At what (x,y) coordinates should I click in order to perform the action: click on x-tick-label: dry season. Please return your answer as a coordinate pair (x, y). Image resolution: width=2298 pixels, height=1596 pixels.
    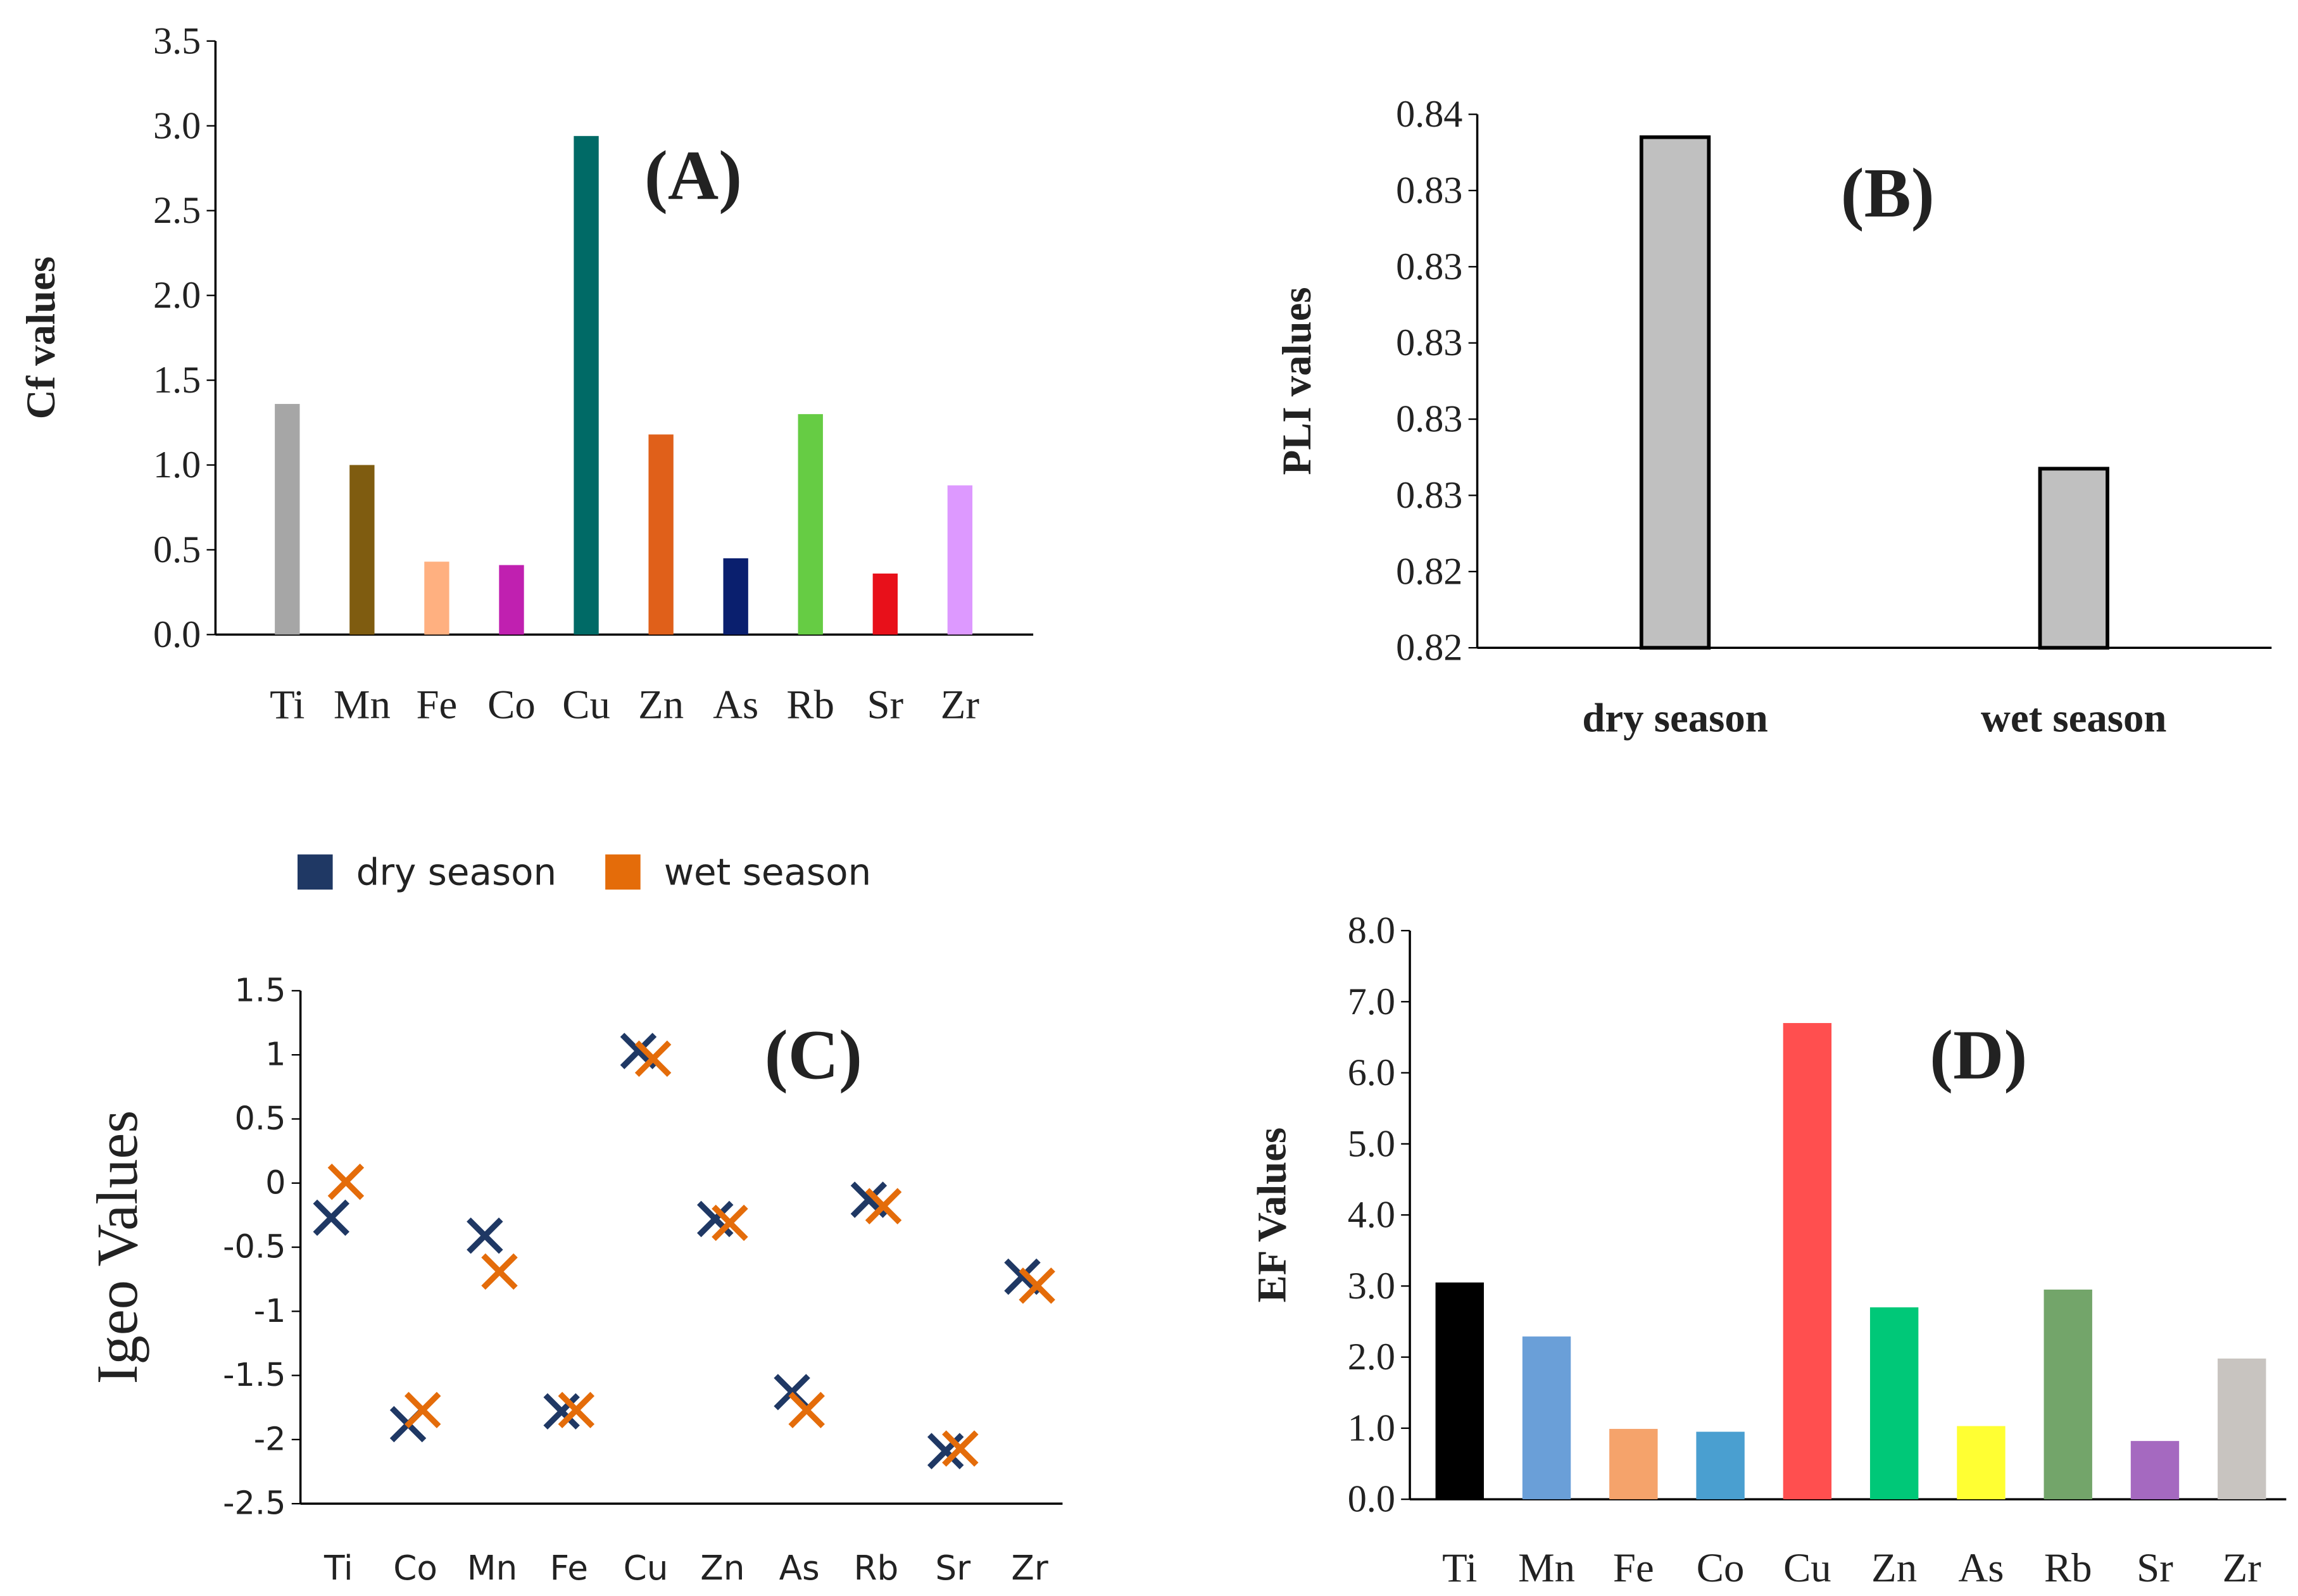
    Looking at the image, I should click on (1674, 718).